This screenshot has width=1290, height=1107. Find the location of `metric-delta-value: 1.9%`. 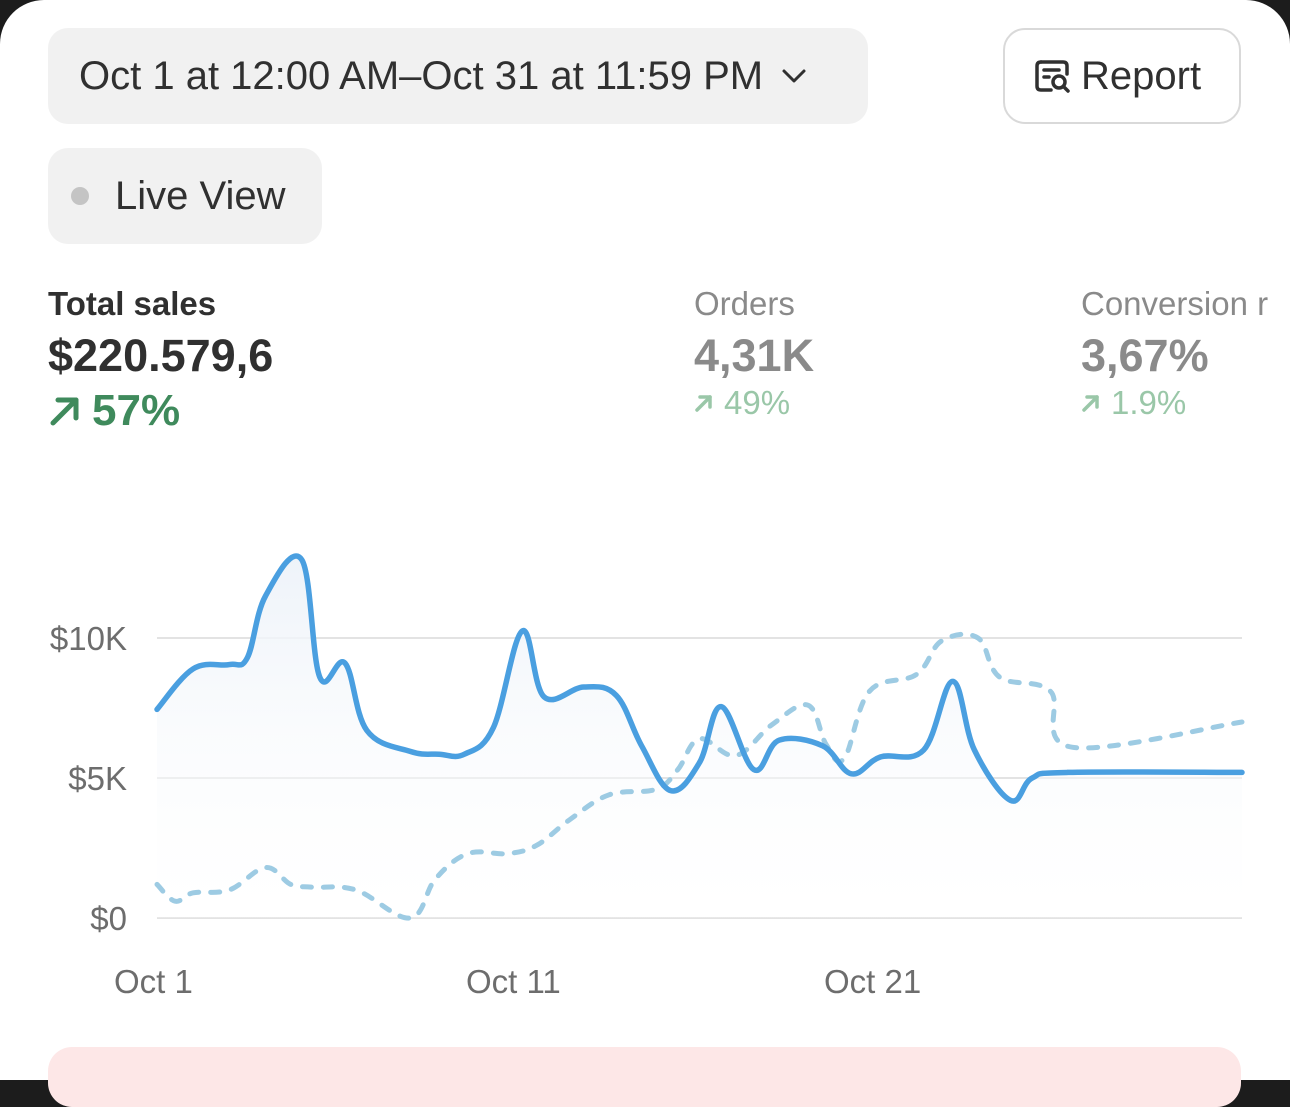

metric-delta-value: 1.9% is located at coordinates (1149, 402).